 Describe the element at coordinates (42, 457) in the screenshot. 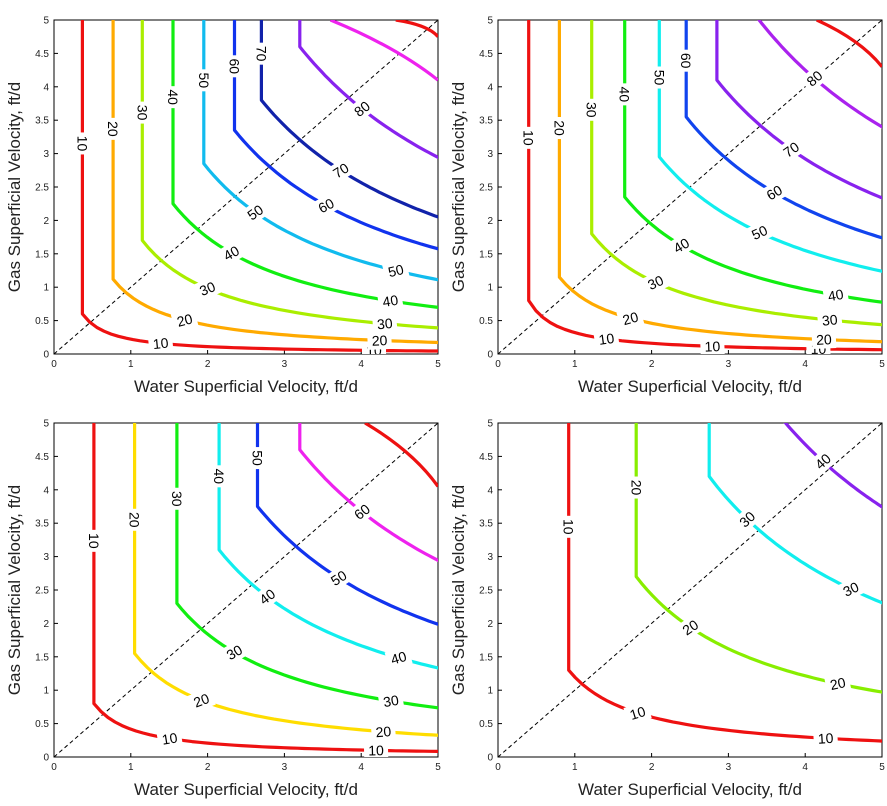

I see `p3-y-tick-label: 4.5` at that location.